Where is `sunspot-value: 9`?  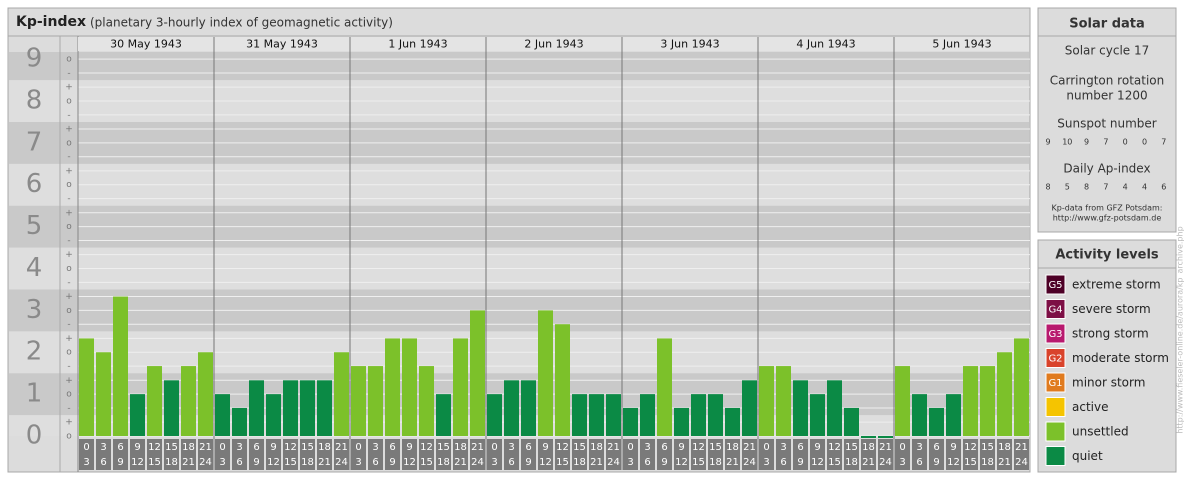
sunspot-value: 9 is located at coordinates (1086, 142).